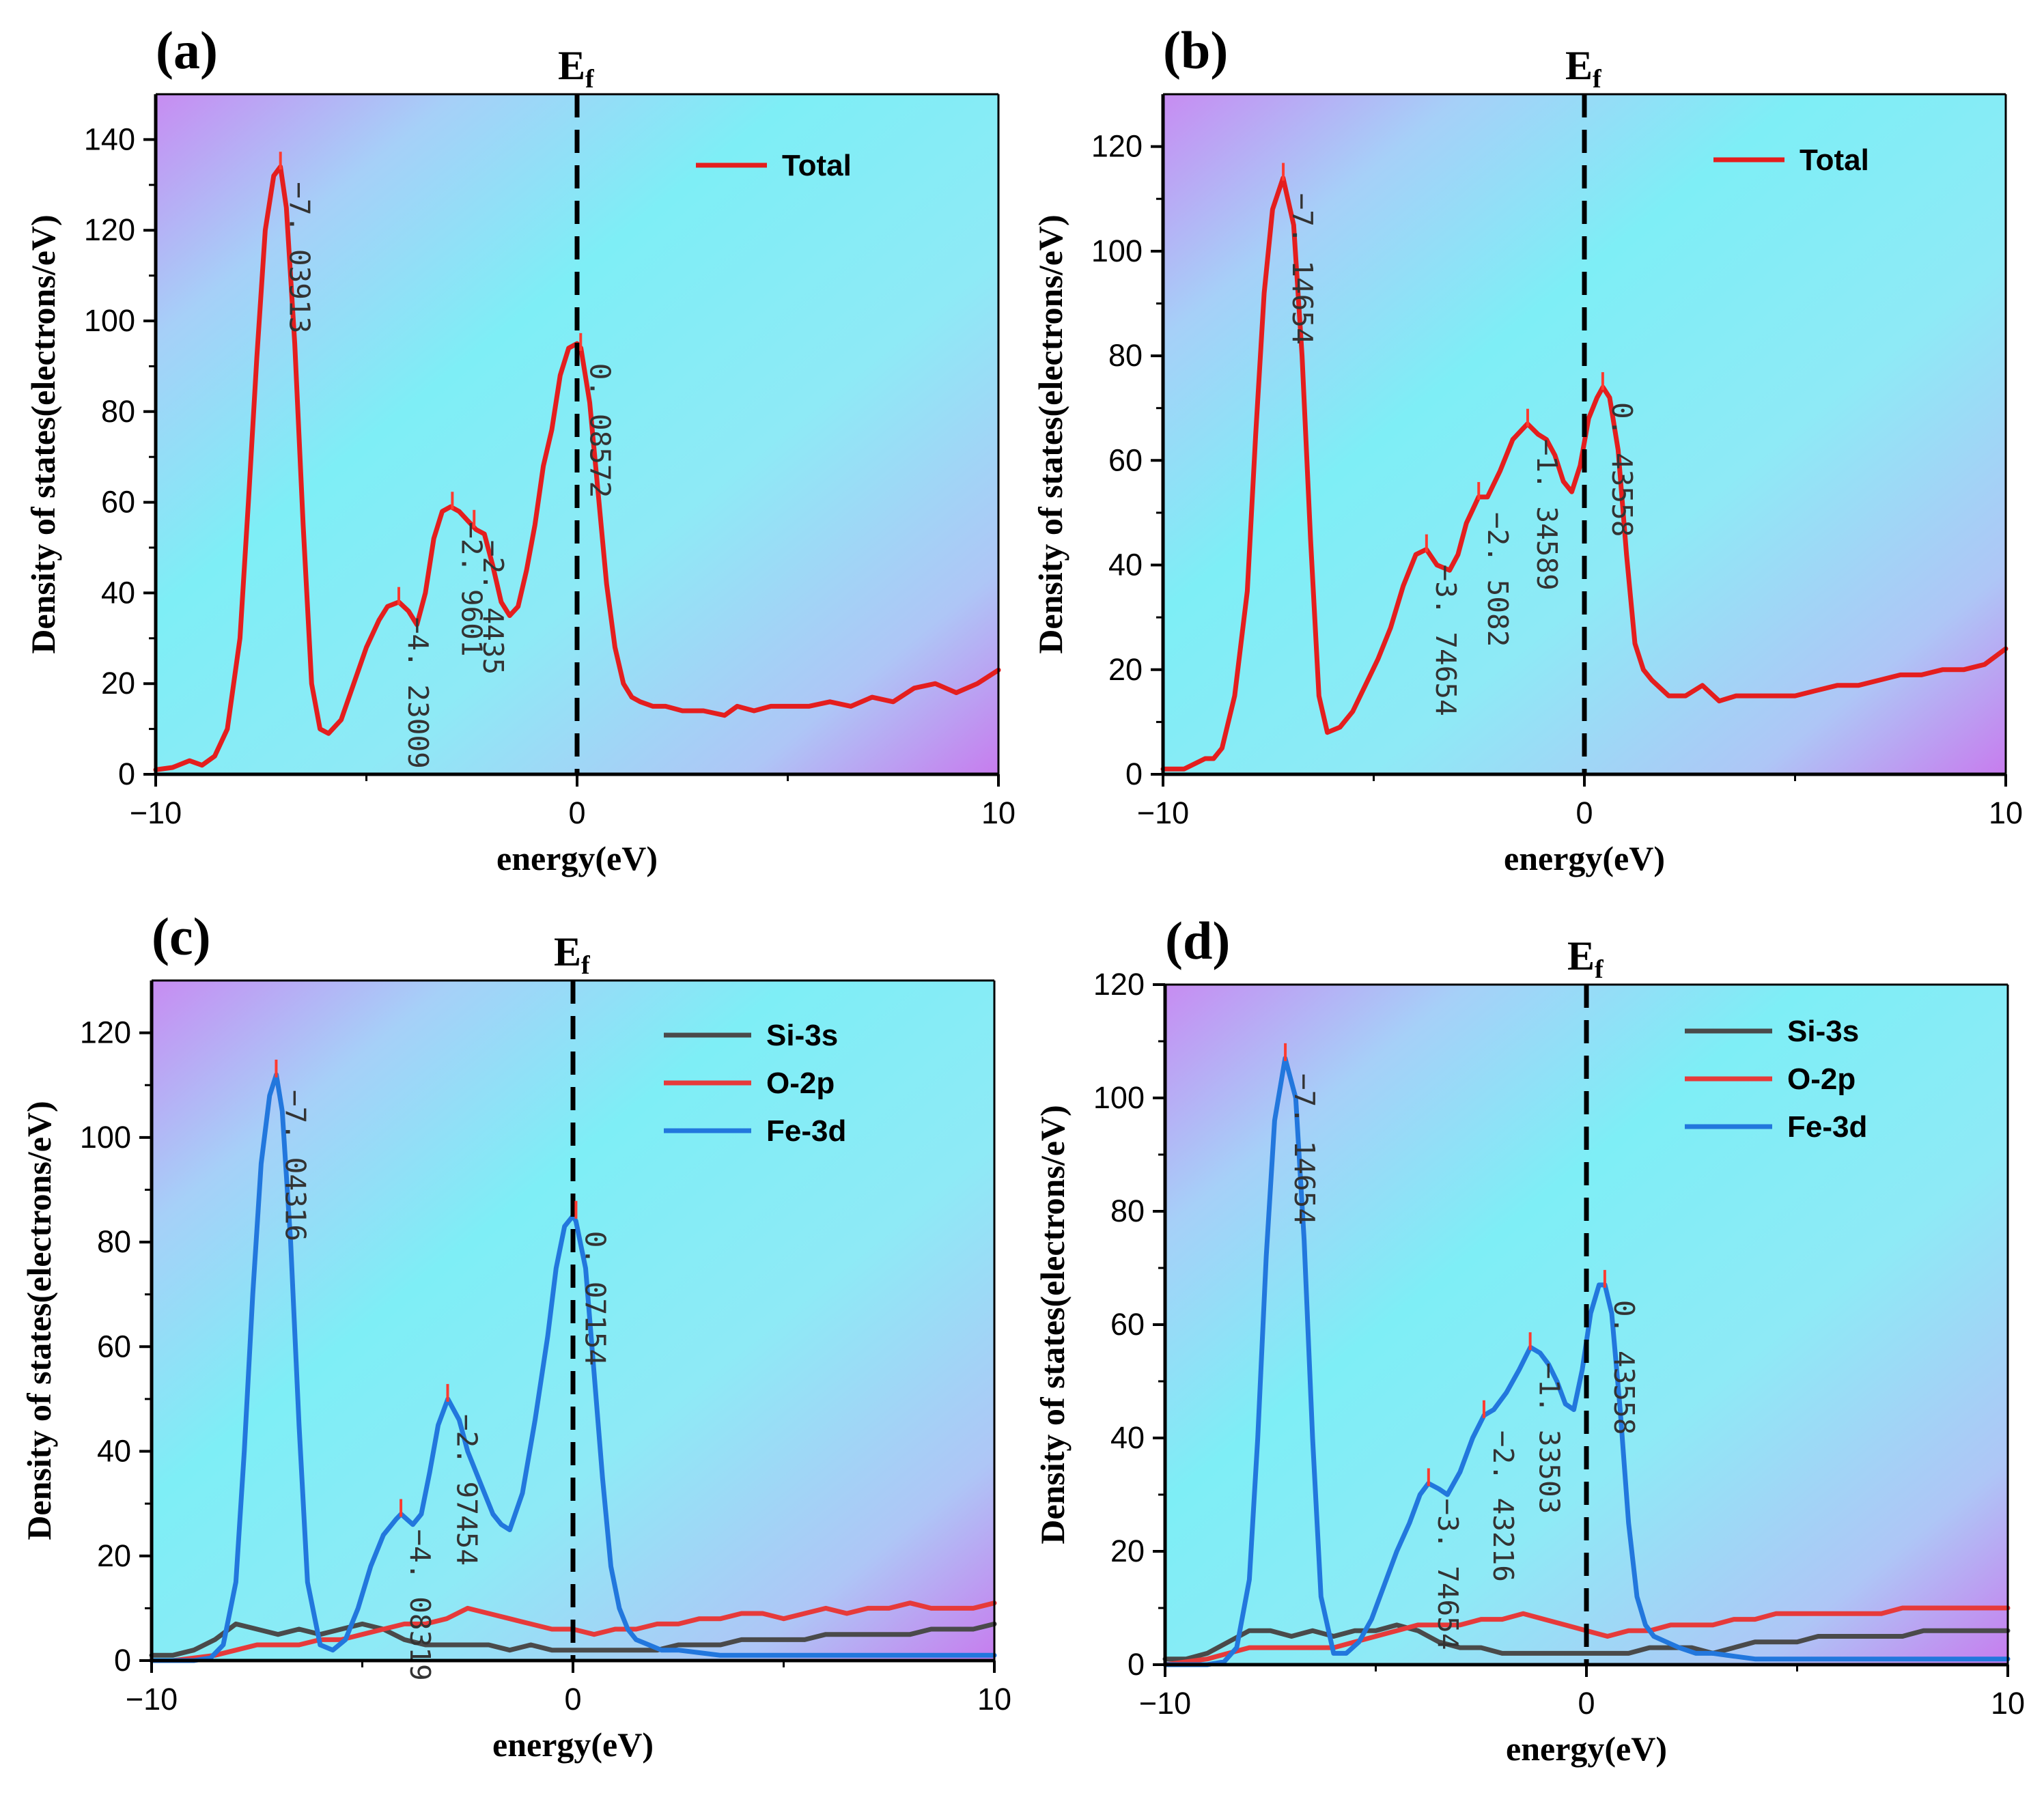  I want to click on peak-label: −7. 03913, so click(299, 258).